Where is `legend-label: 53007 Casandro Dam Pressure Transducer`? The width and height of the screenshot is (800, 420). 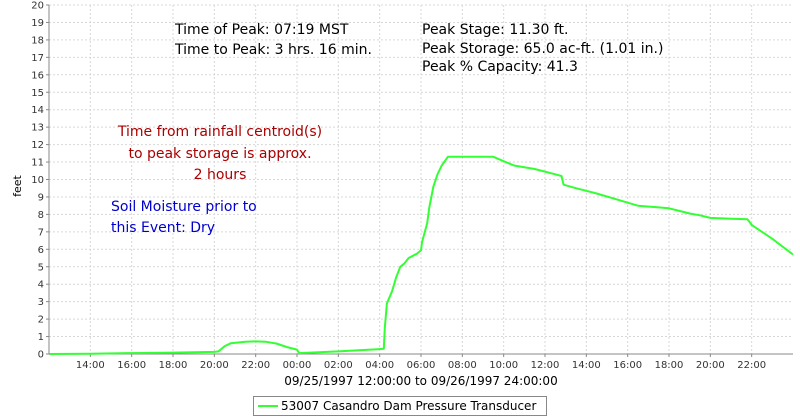
legend-label: 53007 Casandro Dam Pressure Transducer is located at coordinates (409, 406).